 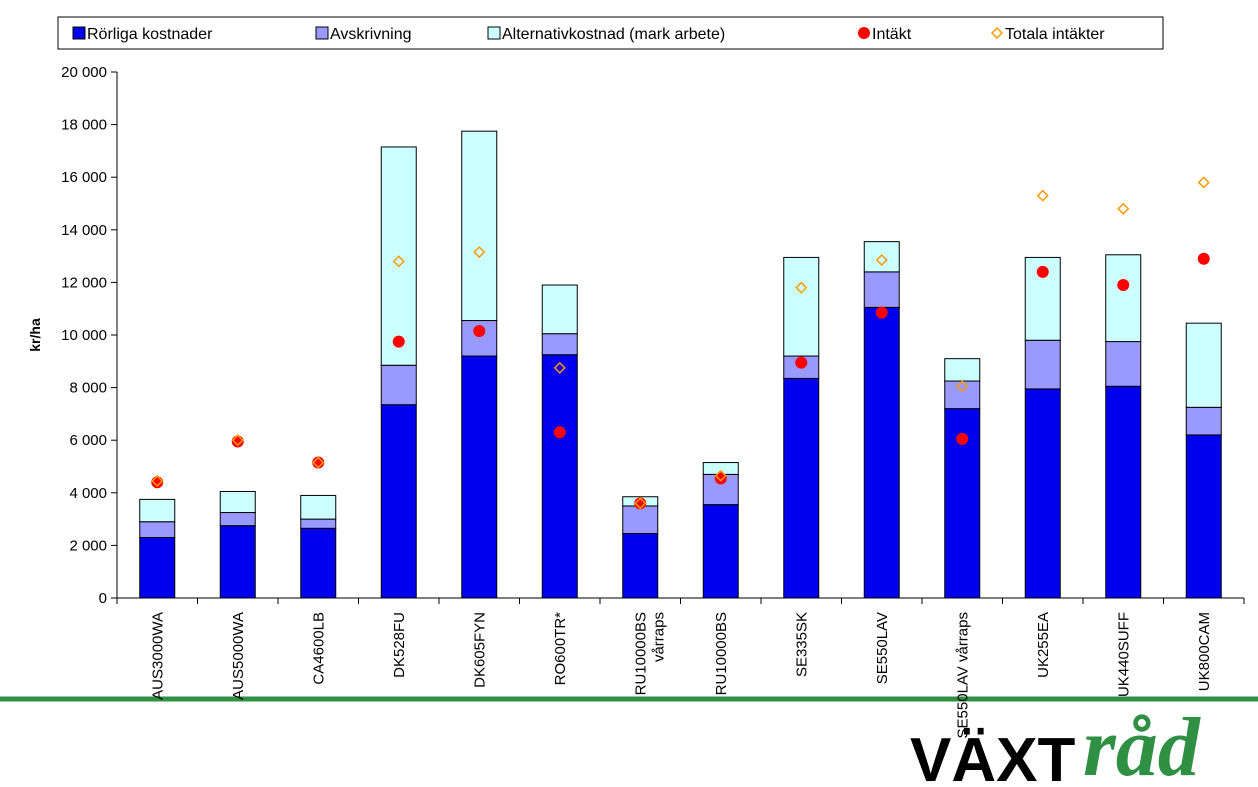 I want to click on x-tick-label: SE550LAV vårraps, so click(x=962, y=675).